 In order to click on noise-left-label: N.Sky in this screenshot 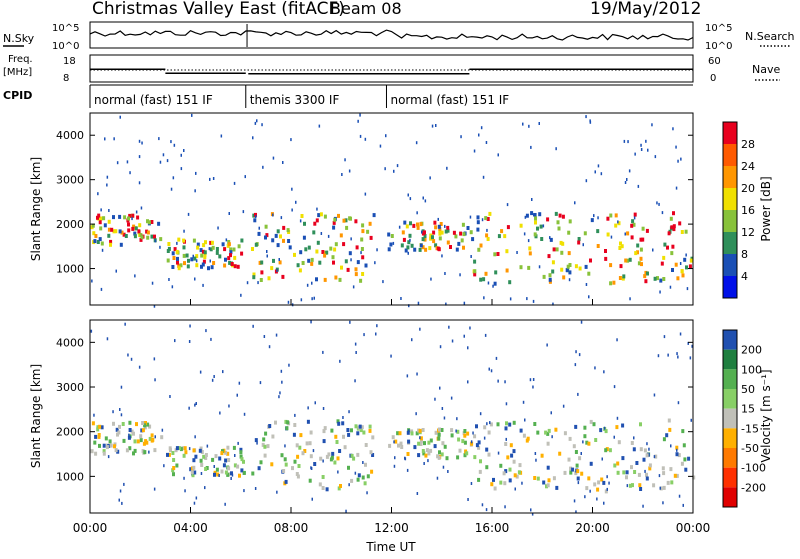, I will do `click(19, 38)`.